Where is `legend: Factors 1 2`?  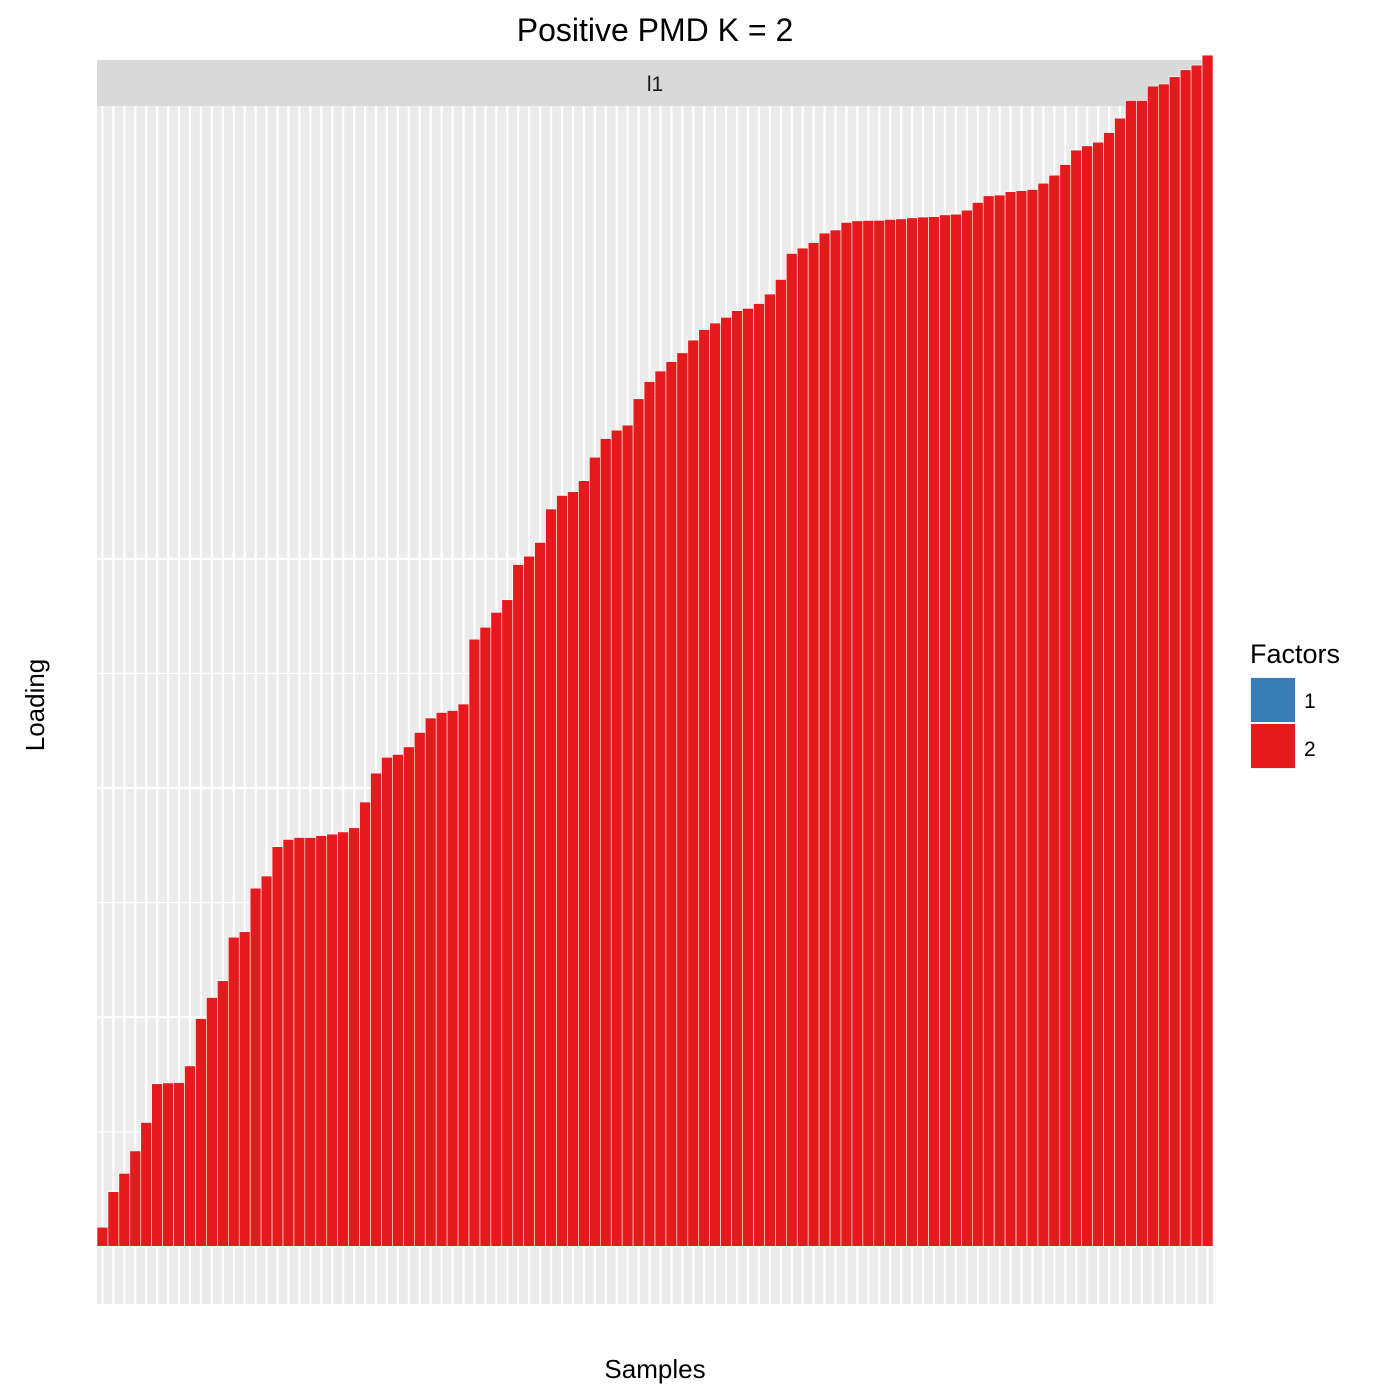
legend: Factors 1 2 is located at coordinates (1295, 704).